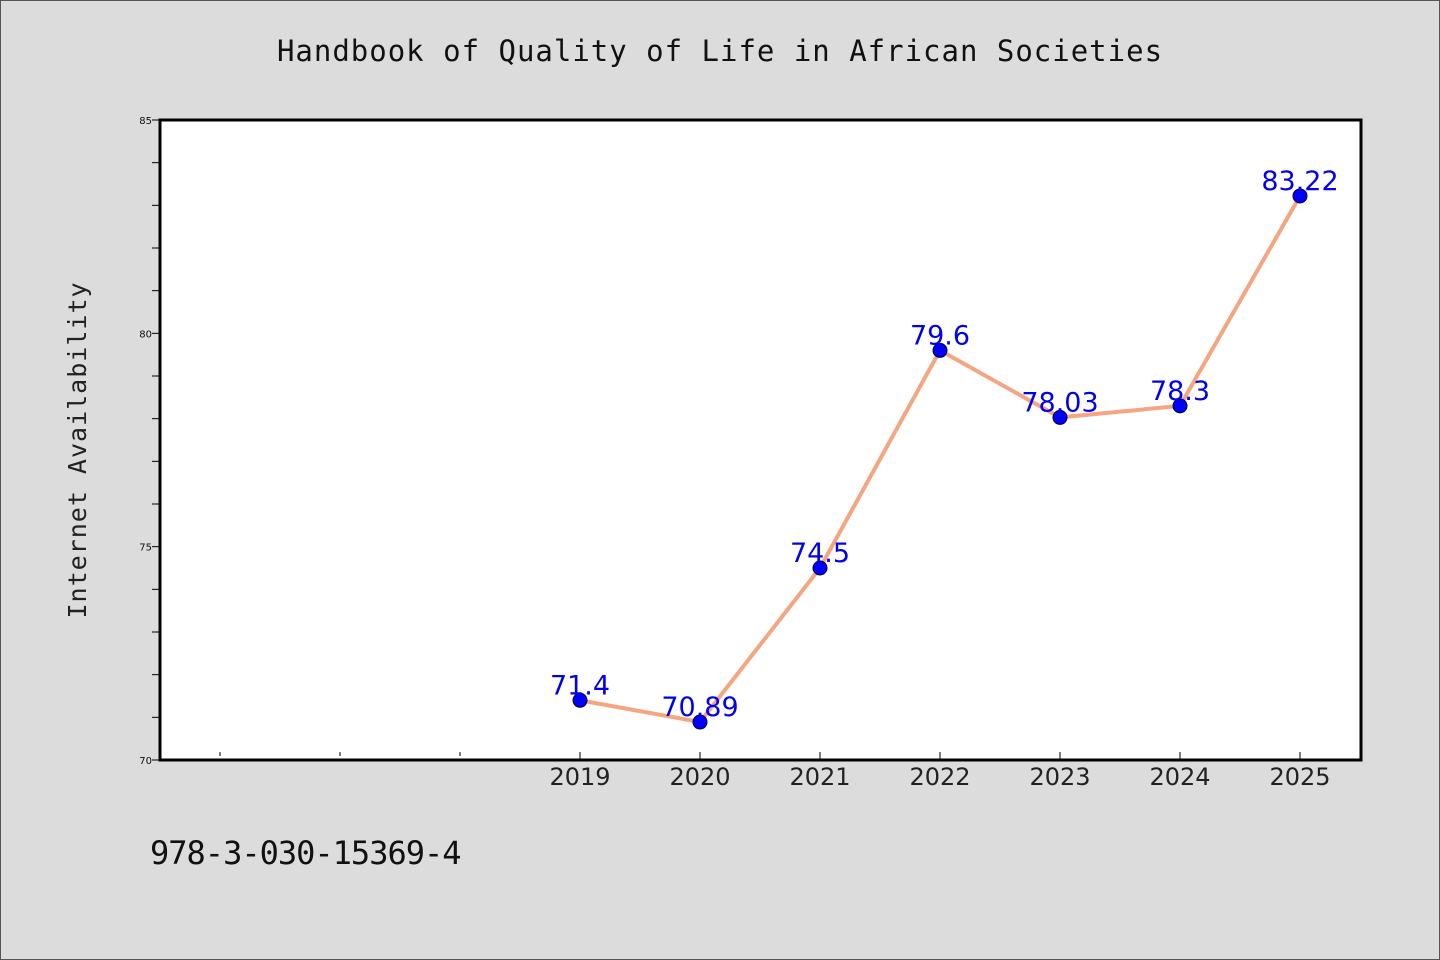  What do you see at coordinates (820, 553) in the screenshot?
I see `data-label: 74.5` at bounding box center [820, 553].